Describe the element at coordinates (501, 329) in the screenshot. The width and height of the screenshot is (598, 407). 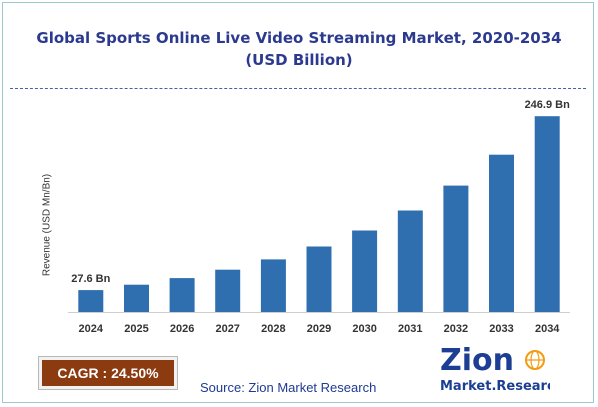
I see `x-tick-label-2033: 2033` at that location.